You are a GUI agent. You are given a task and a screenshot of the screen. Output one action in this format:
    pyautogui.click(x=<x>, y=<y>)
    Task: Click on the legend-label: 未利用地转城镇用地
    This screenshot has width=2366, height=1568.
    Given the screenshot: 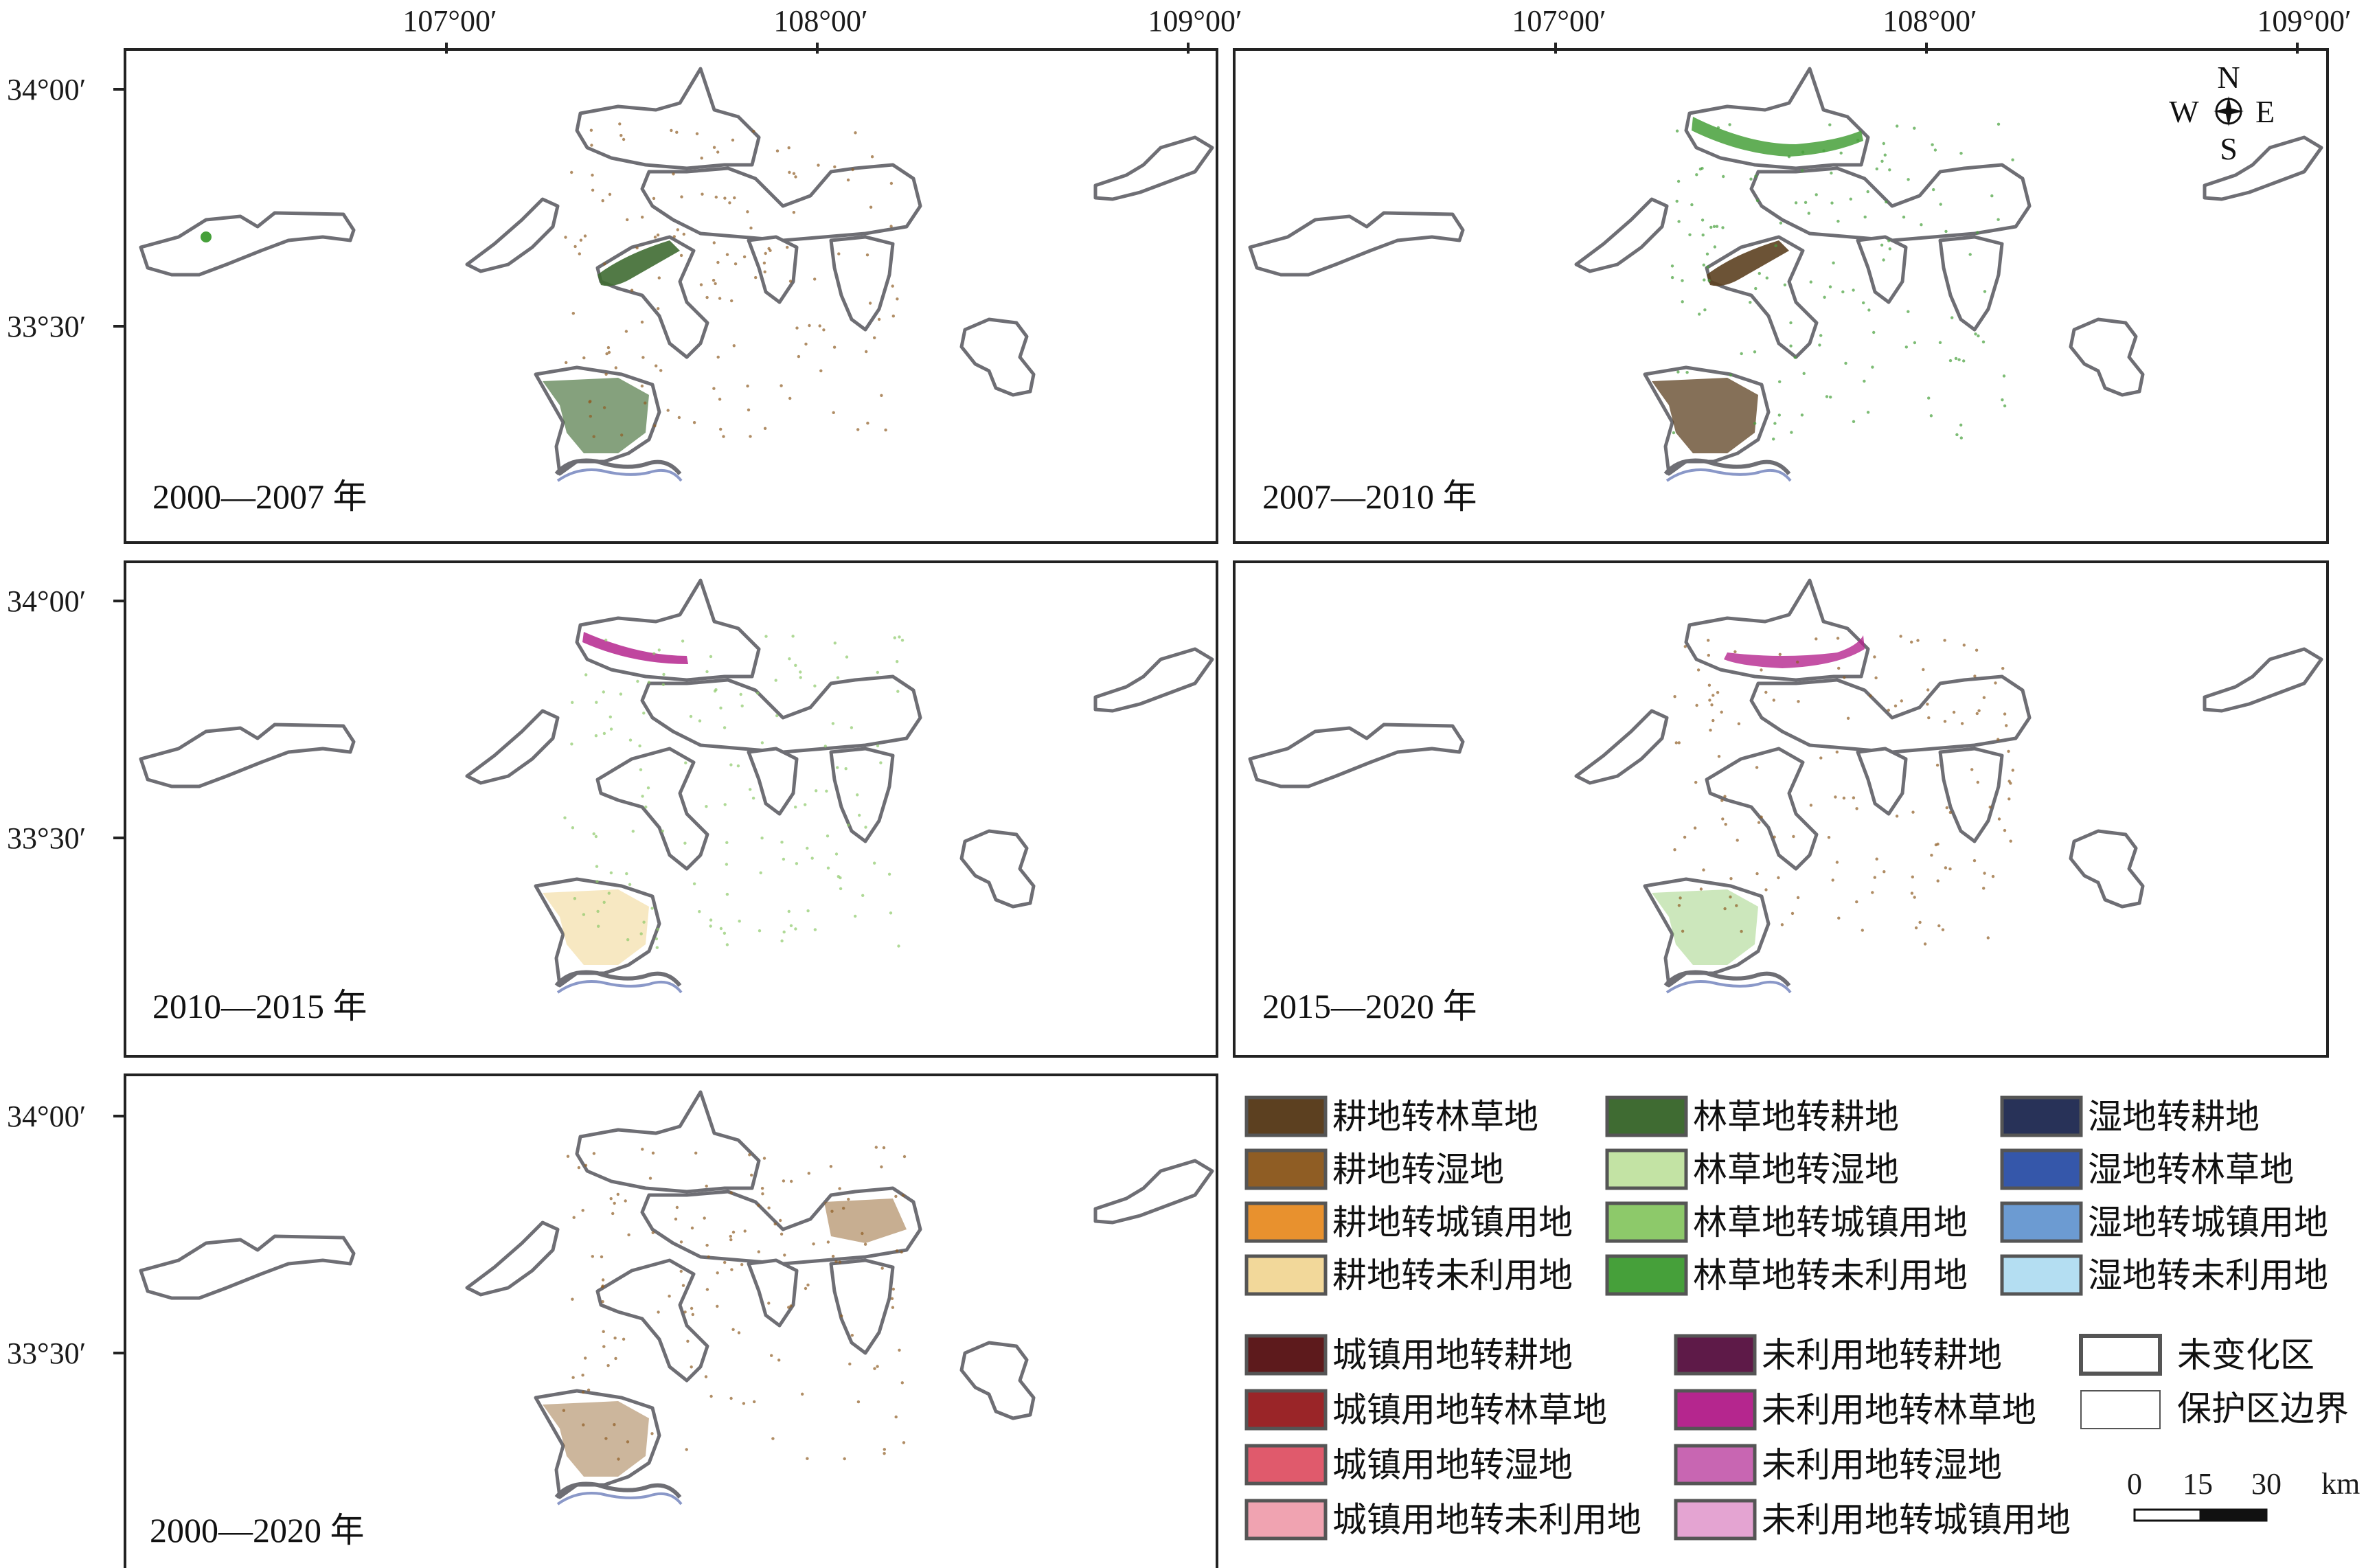 What is the action you would take?
    pyautogui.click(x=1916, y=1520)
    